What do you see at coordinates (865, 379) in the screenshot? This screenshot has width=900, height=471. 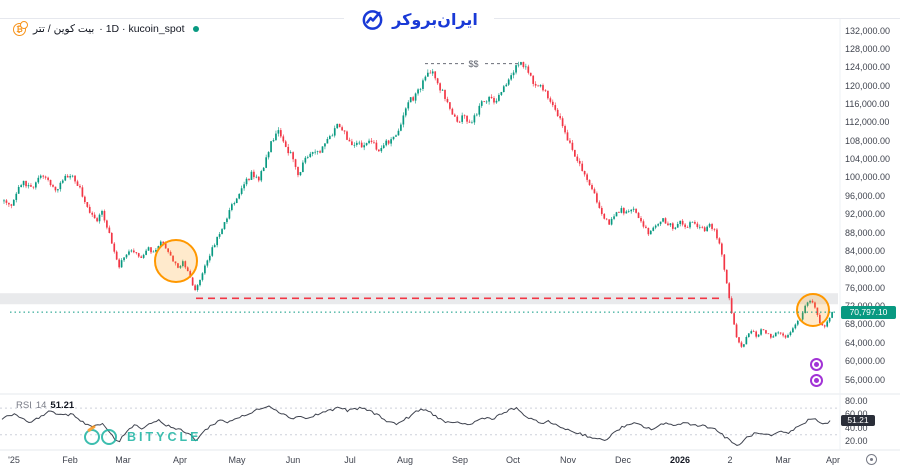 I see `price-tick-label: 56,000.00` at bounding box center [865, 379].